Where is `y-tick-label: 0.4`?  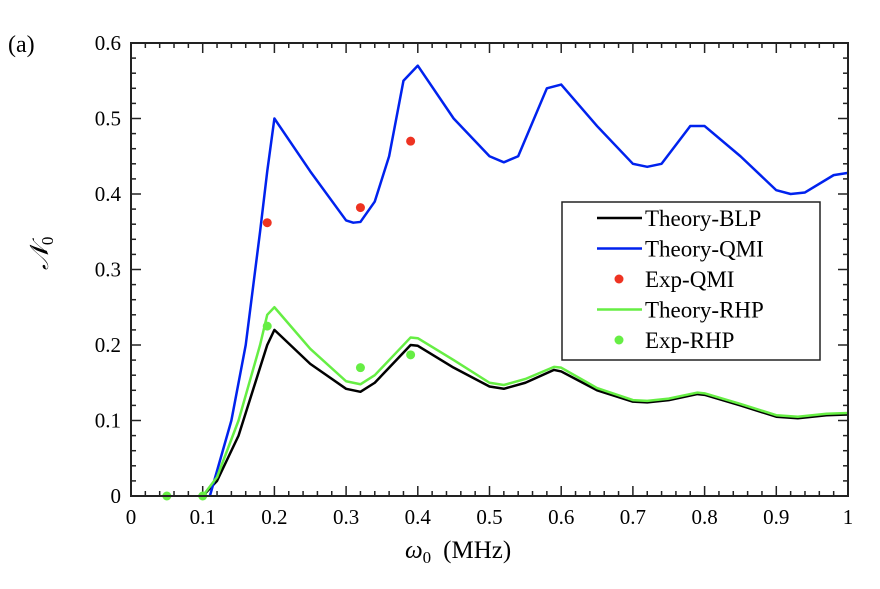 y-tick-label: 0.4 is located at coordinates (108, 194).